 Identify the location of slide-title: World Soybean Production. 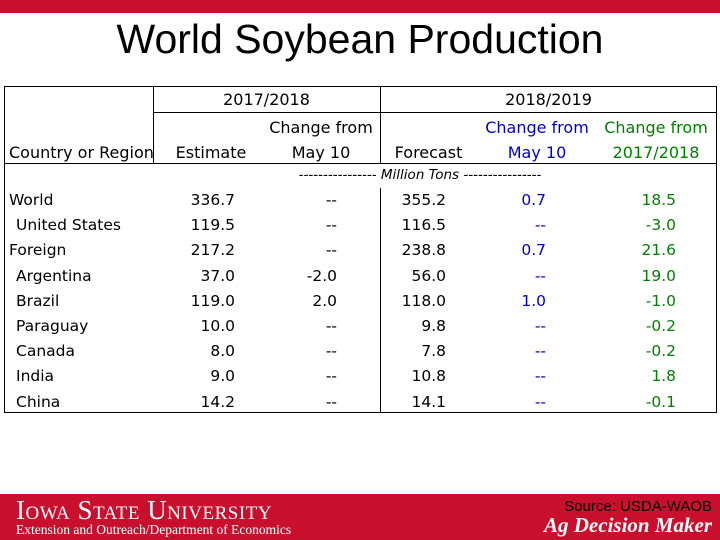
(360, 39).